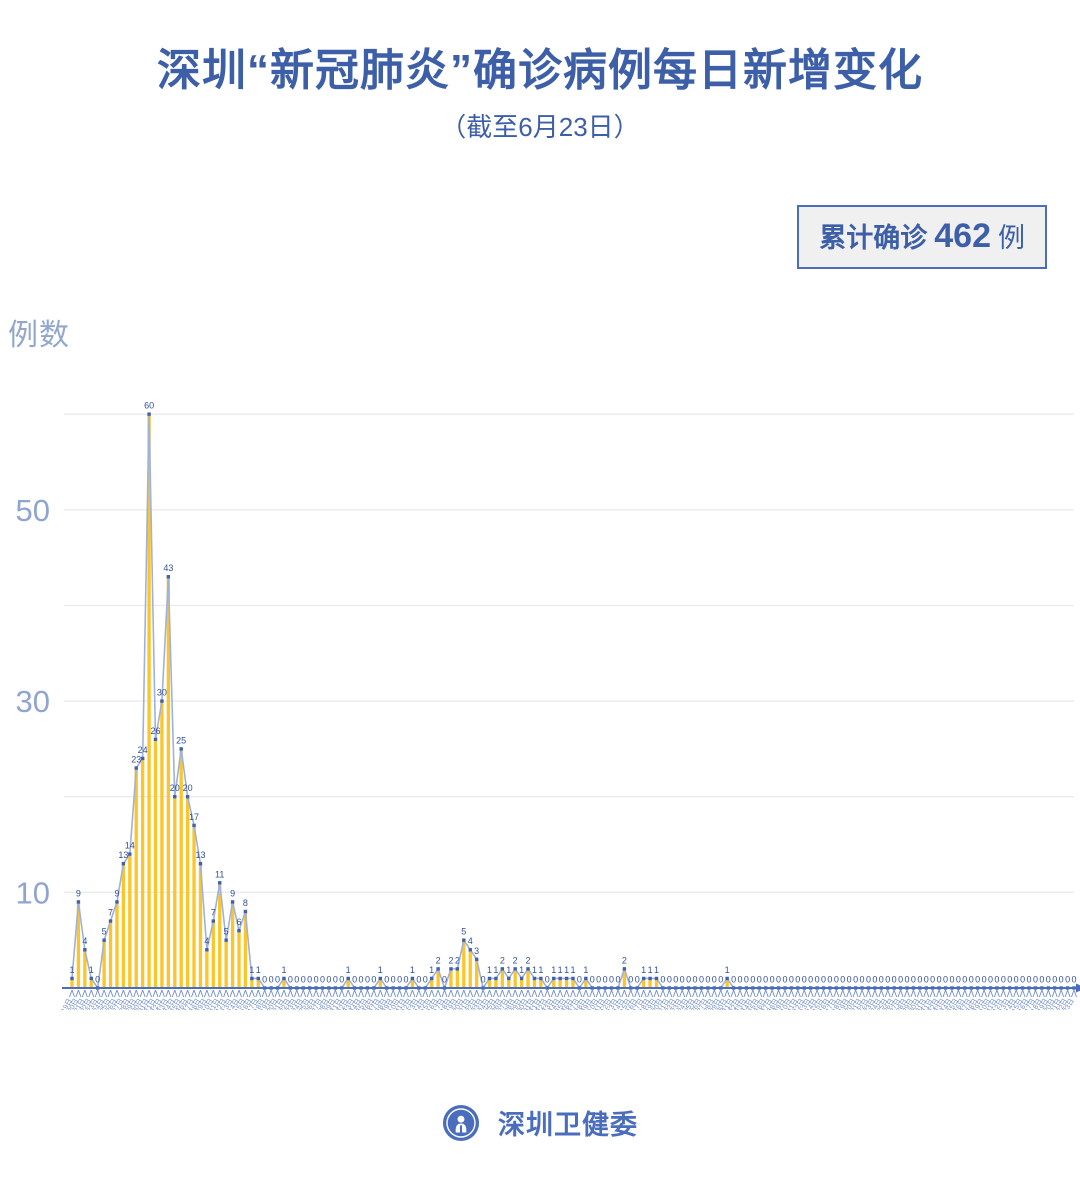 The image size is (1080, 1184). What do you see at coordinates (463, 932) in the screenshot?
I see `data-point-label: 5` at bounding box center [463, 932].